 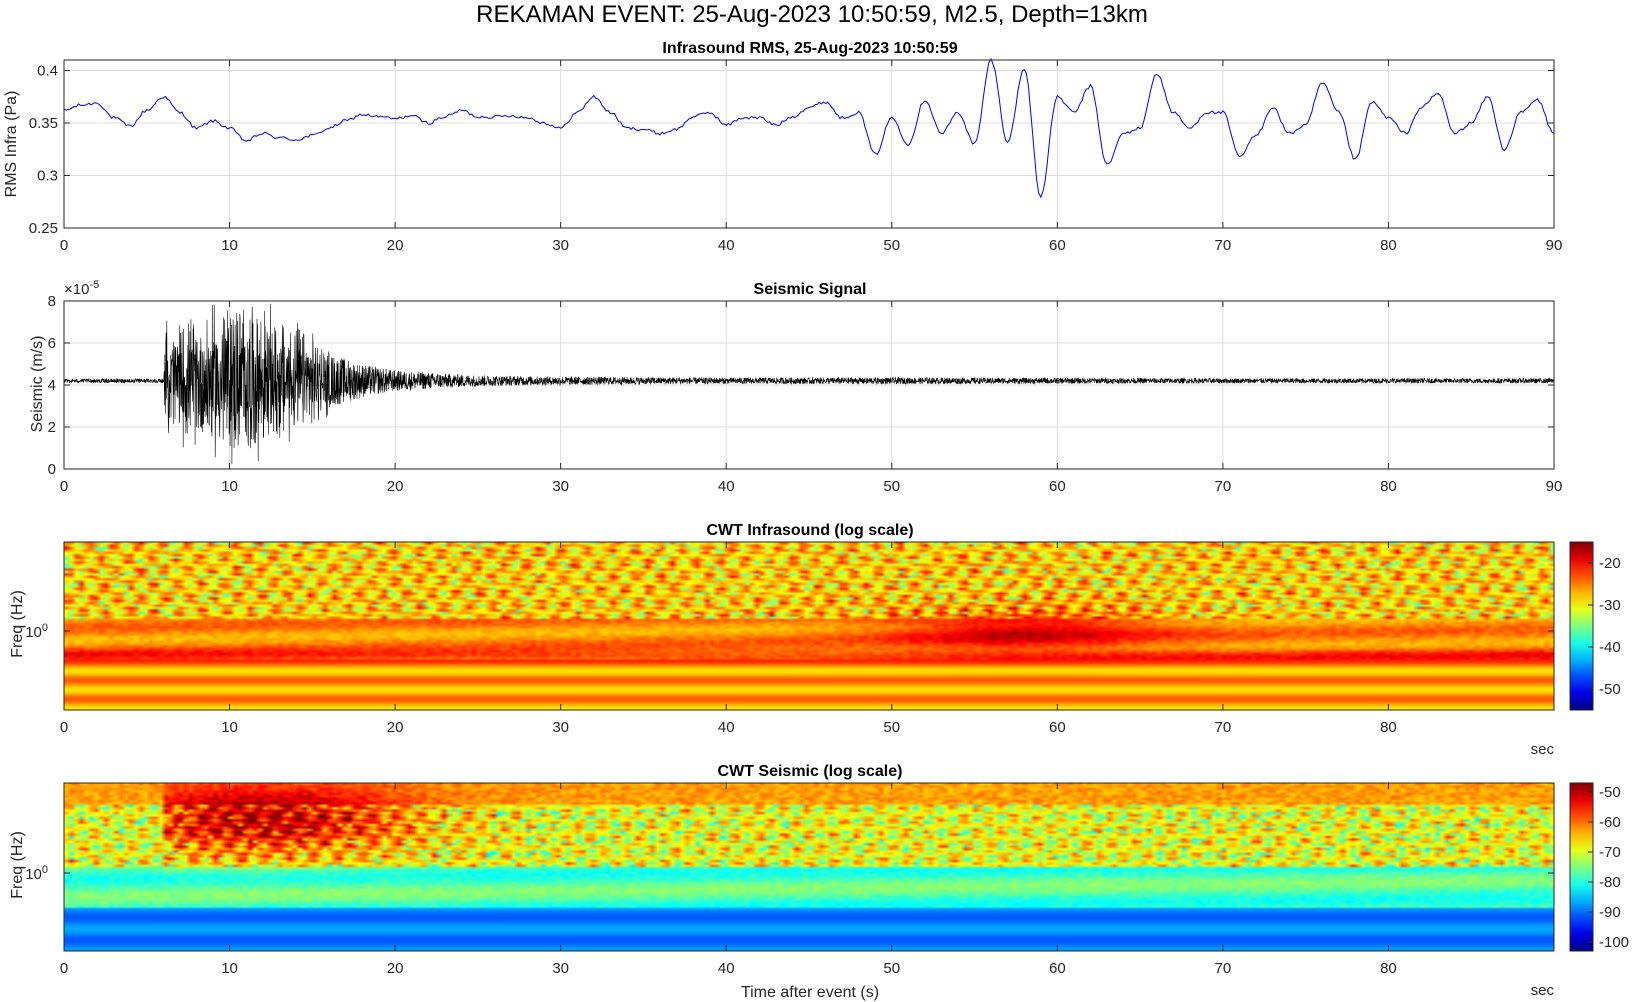 I want to click on cwt-infrasound-xunit: sec, so click(x=1543, y=749).